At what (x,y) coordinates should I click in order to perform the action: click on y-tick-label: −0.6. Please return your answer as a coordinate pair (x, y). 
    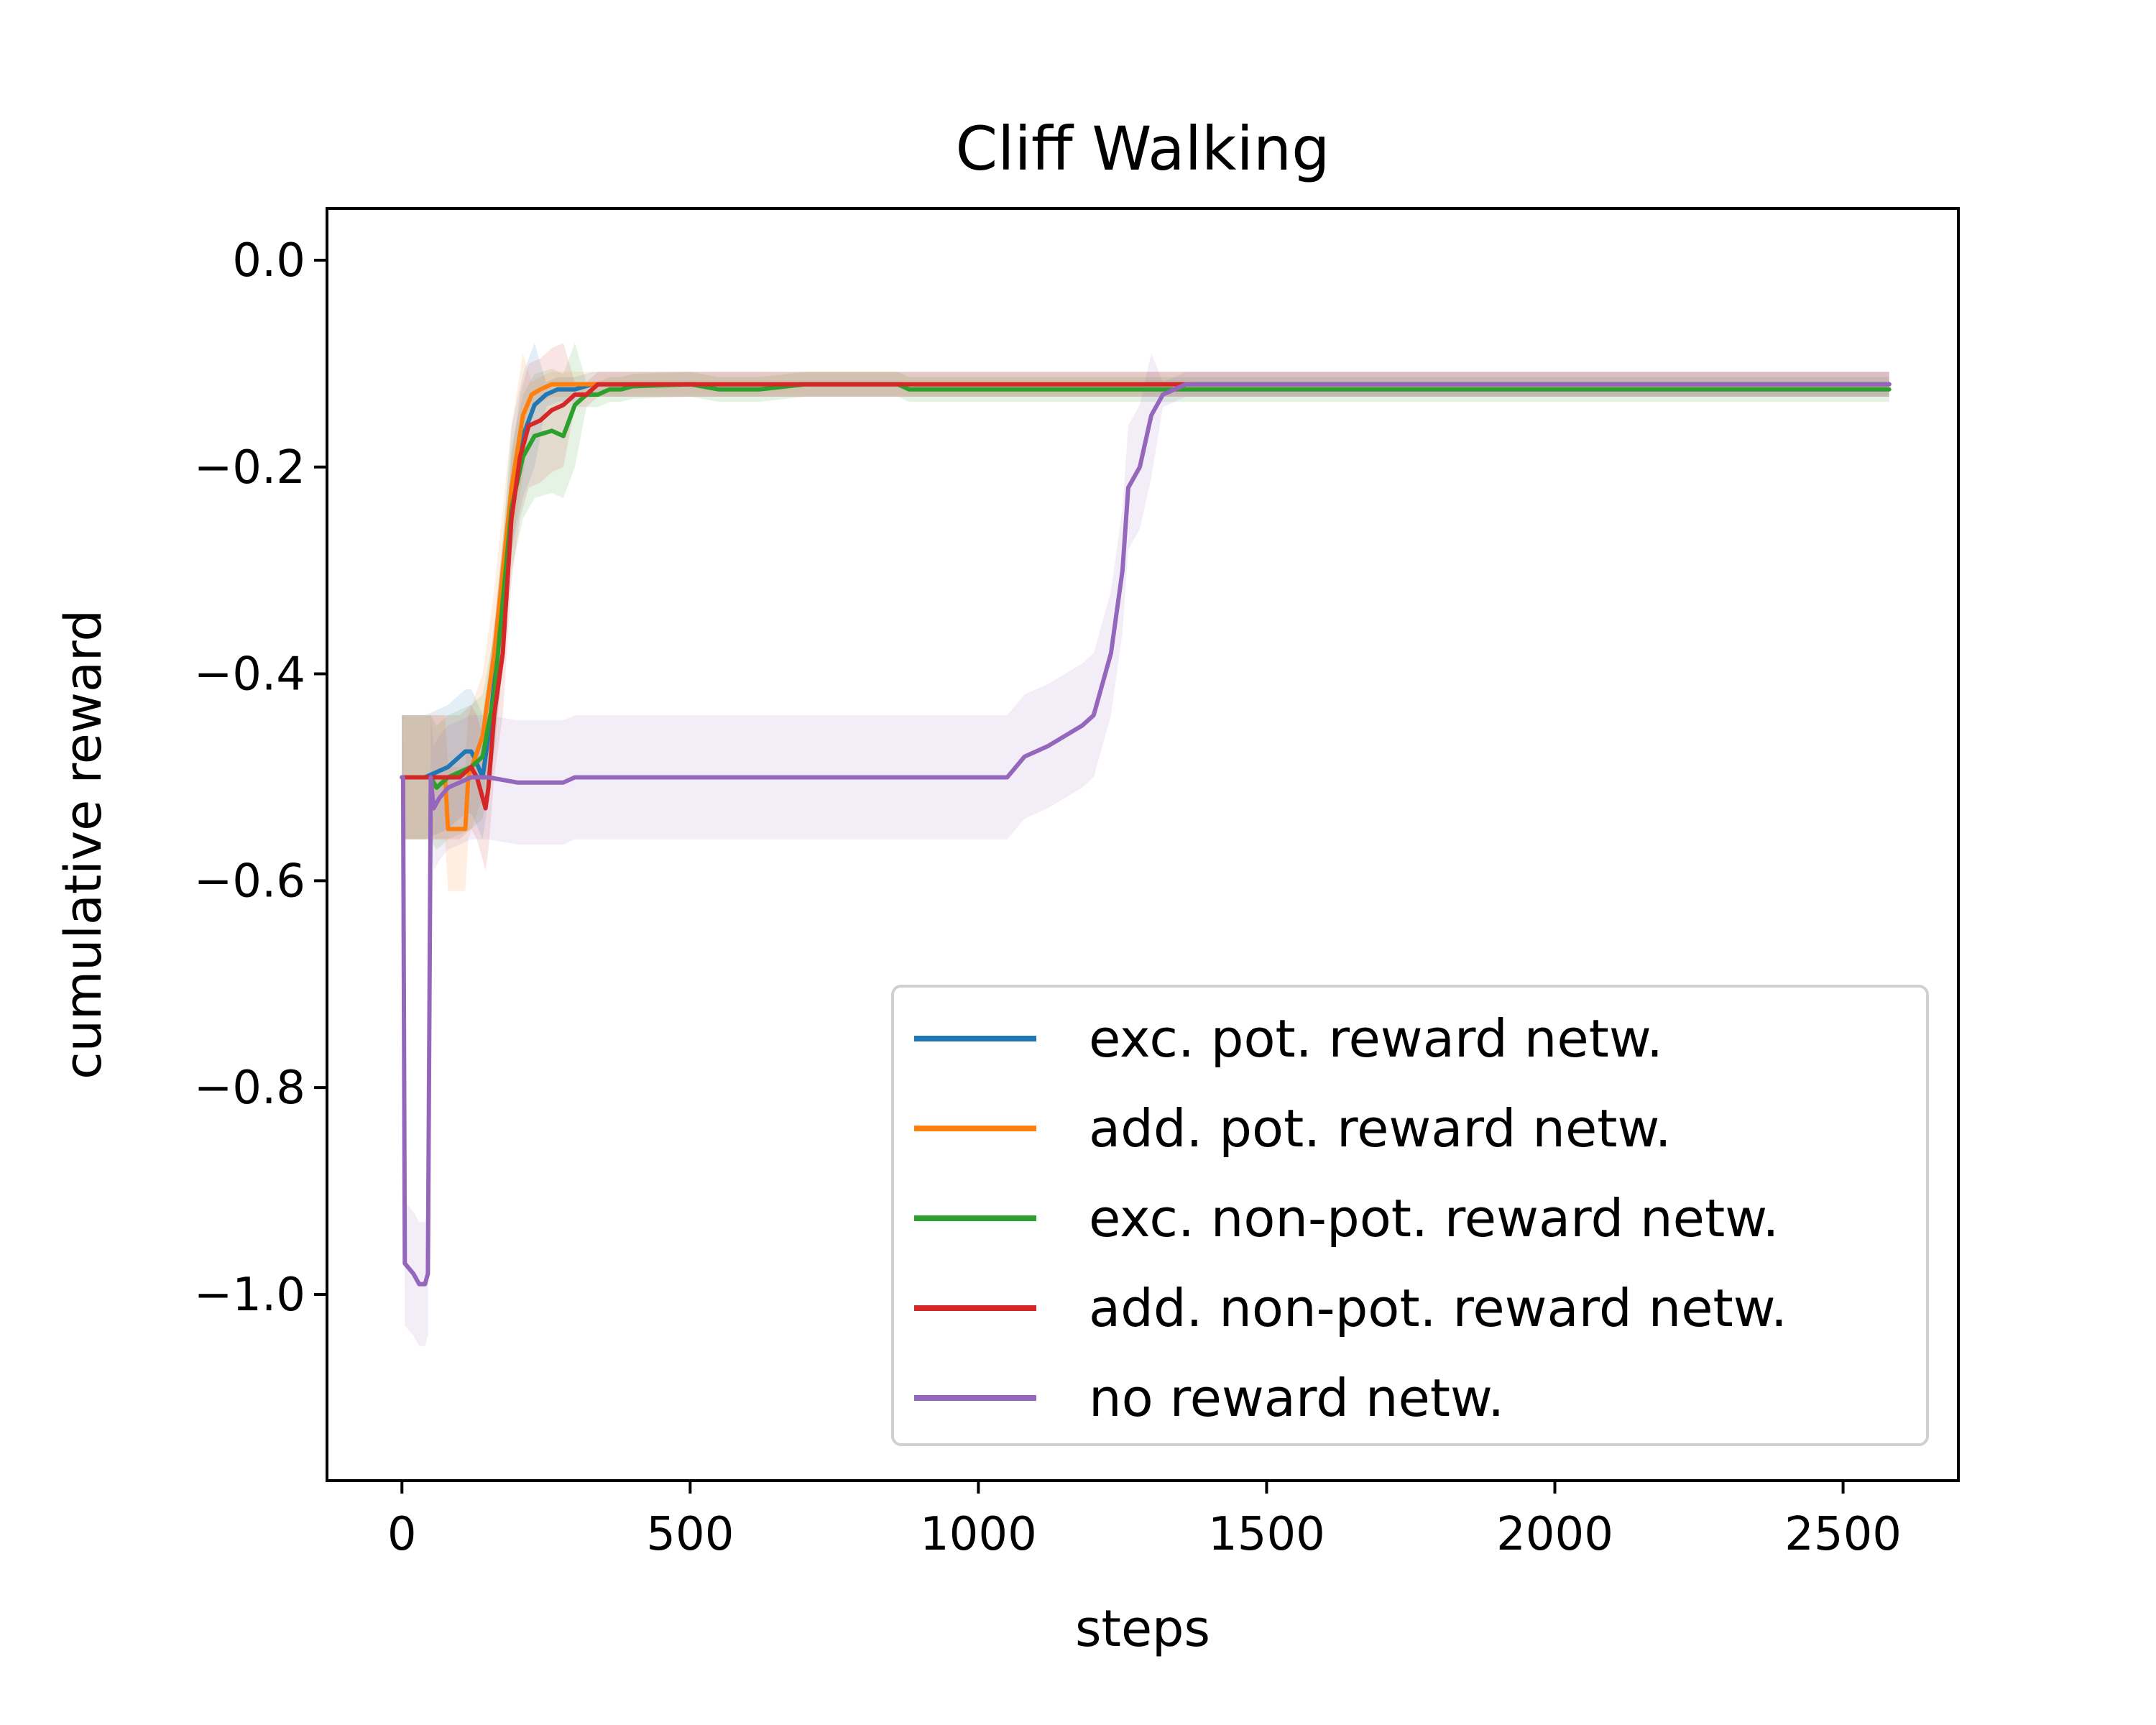
    Looking at the image, I should click on (249, 881).